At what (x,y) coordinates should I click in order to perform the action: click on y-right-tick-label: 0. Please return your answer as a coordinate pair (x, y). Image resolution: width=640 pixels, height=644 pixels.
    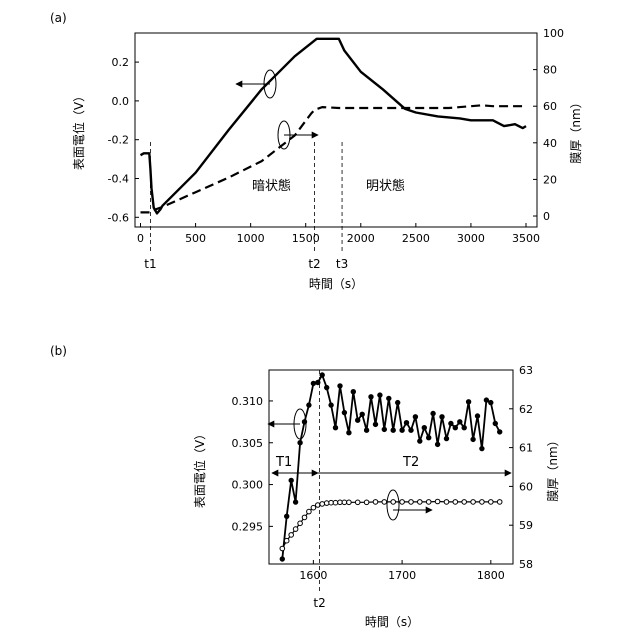
    Looking at the image, I should click on (546, 216).